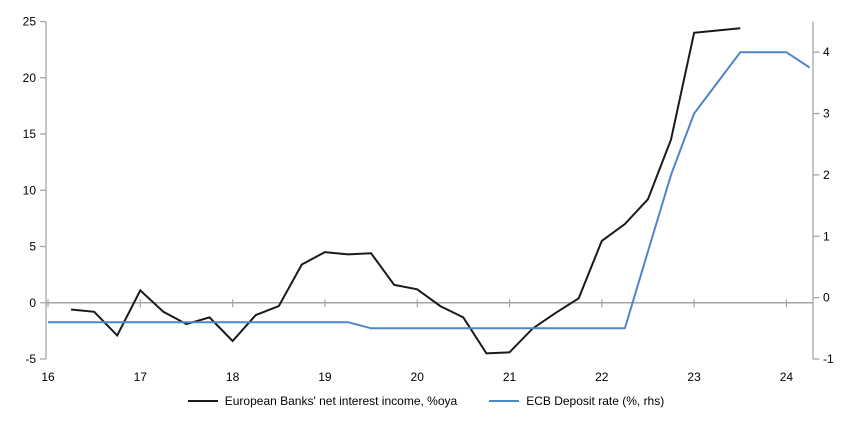 This screenshot has height=427, width=852. I want to click on x-axis-tick-label: 19, so click(325, 377).